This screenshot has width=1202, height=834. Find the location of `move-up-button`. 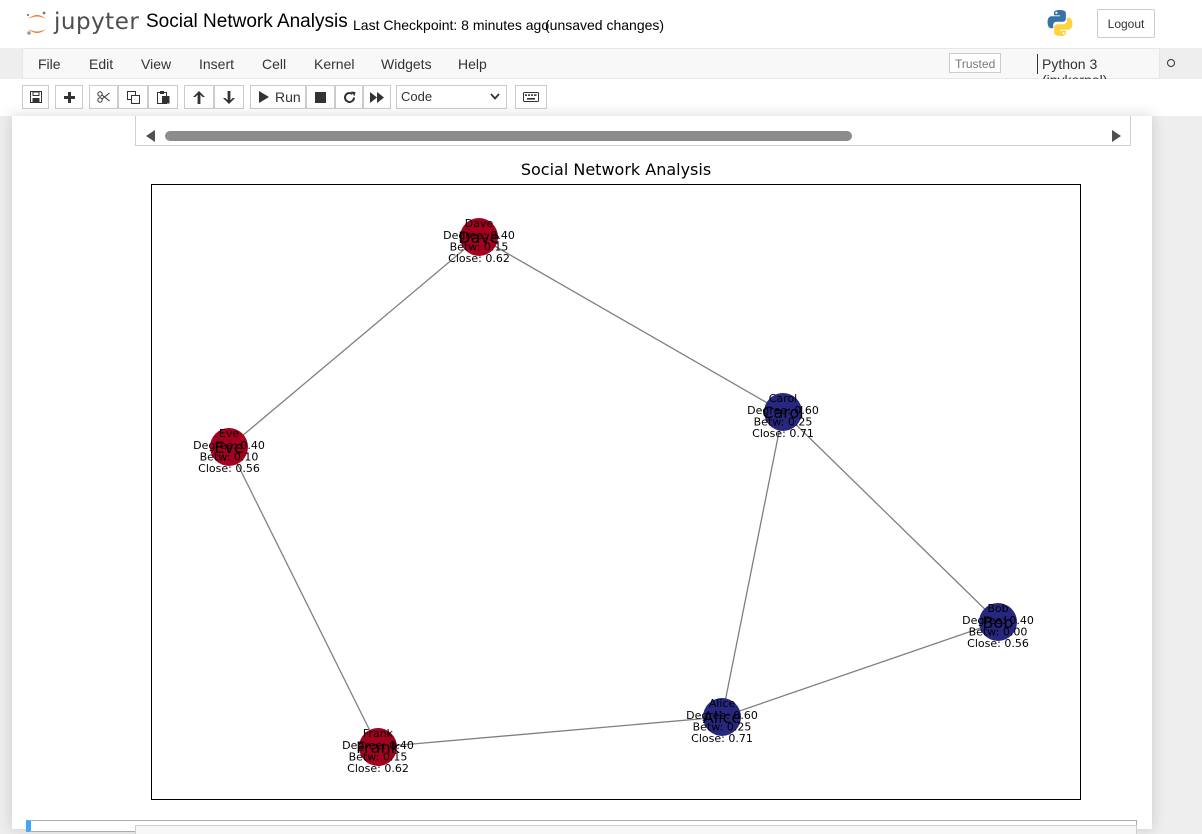

move-up-button is located at coordinates (199, 97).